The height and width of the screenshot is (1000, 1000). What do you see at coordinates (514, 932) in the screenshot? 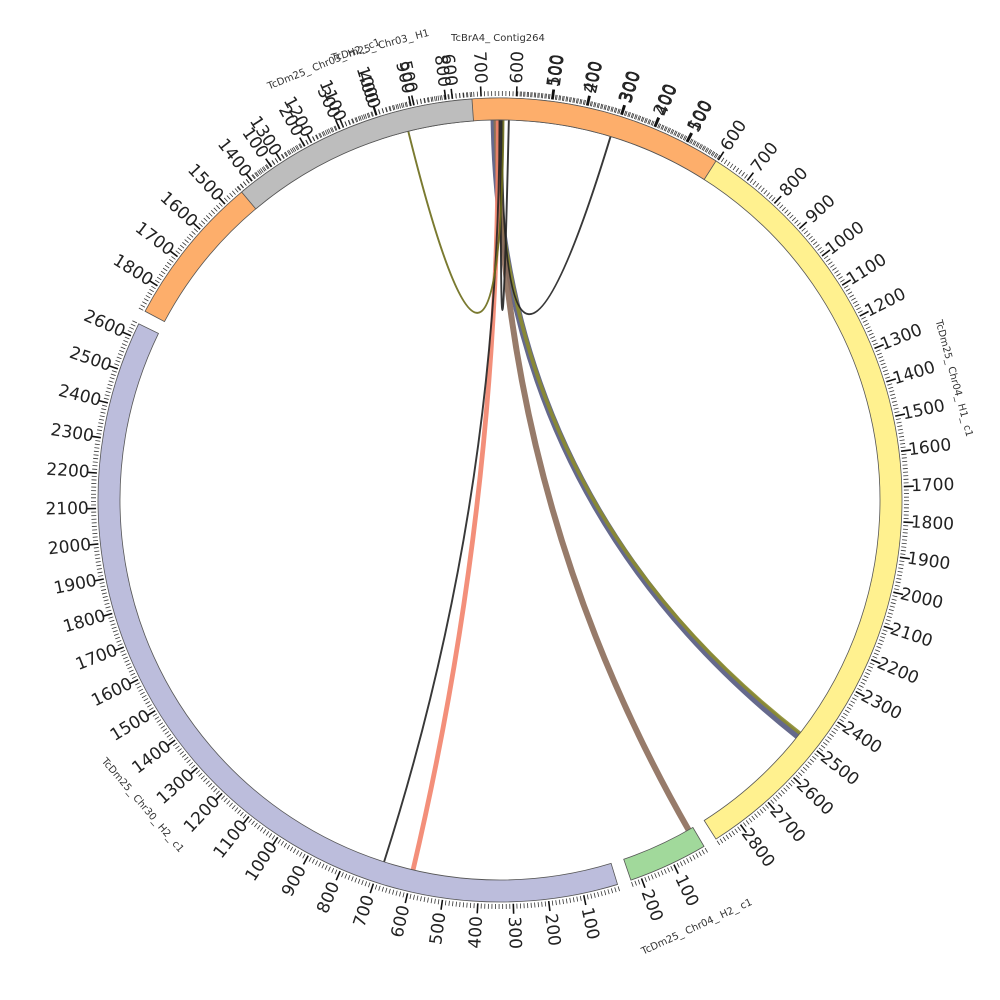
I see `tick-label: 300` at bounding box center [514, 932].